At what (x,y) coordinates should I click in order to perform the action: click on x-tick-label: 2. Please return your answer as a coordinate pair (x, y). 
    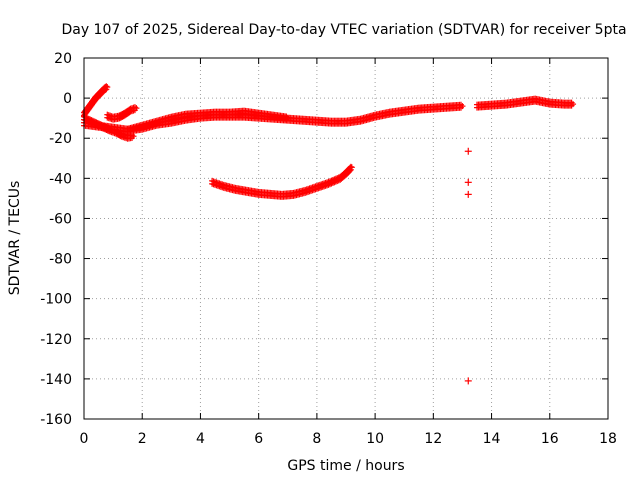
    Looking at the image, I should click on (142, 439).